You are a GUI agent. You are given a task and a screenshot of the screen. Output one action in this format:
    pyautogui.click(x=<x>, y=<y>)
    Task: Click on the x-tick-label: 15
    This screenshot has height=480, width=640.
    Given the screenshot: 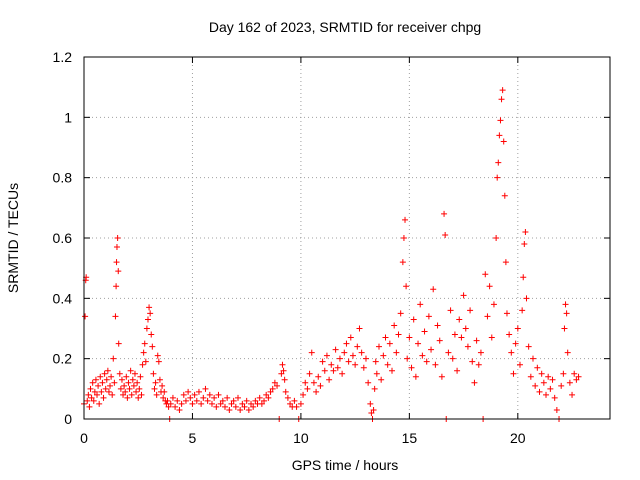 What is the action you would take?
    pyautogui.click(x=410, y=438)
    